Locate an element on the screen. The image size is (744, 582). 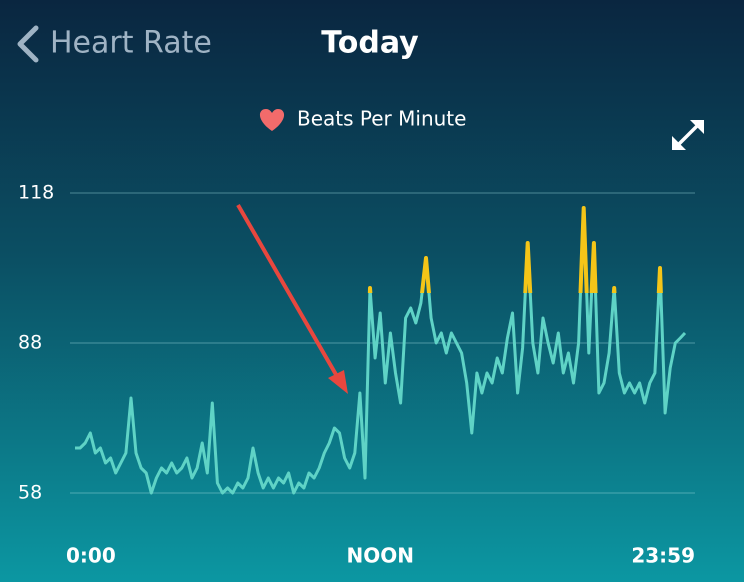
x-tick-label: NOON is located at coordinates (379, 556).